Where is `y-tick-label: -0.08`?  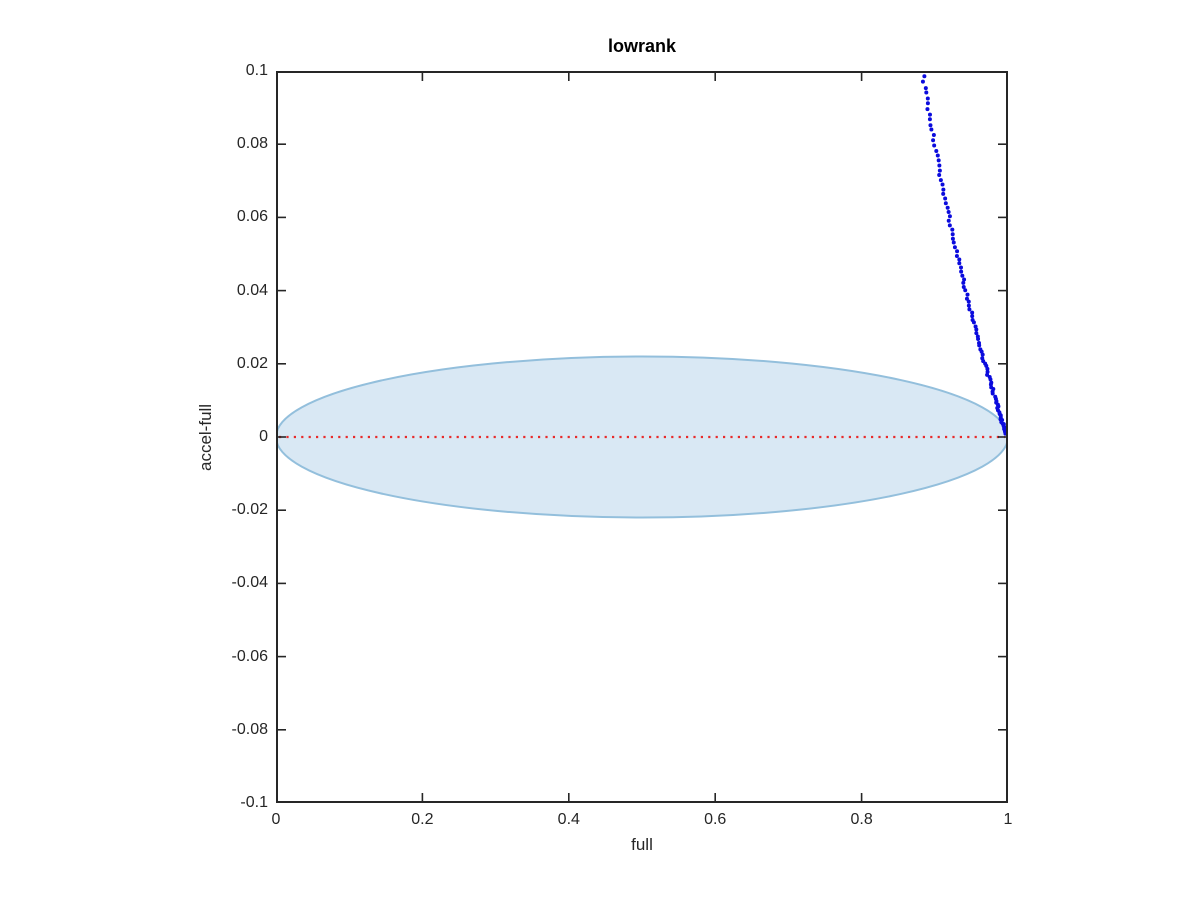 y-tick-label: -0.08 is located at coordinates (249, 729).